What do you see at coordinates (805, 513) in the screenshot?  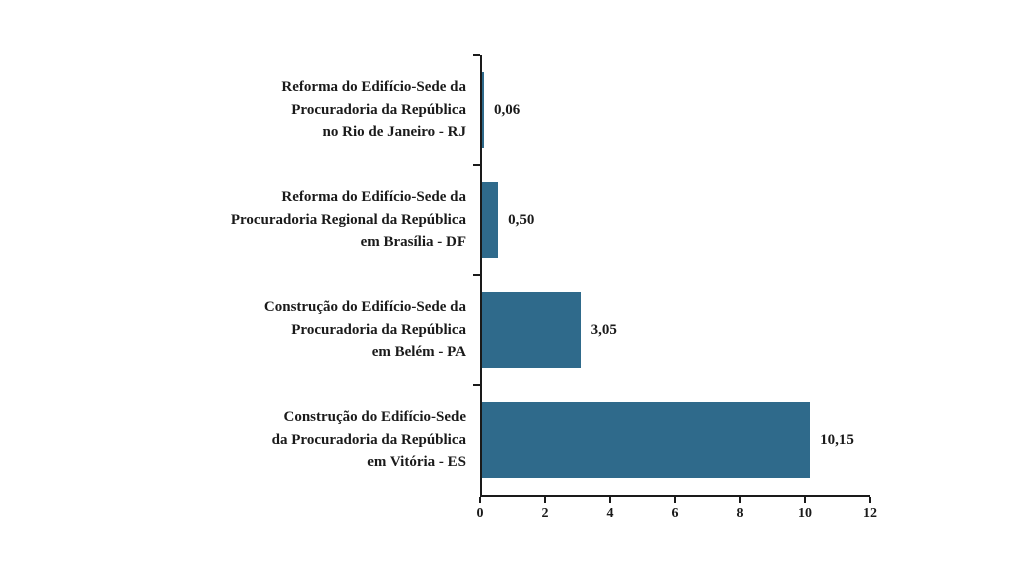 I see `x-tick-label: 10` at bounding box center [805, 513].